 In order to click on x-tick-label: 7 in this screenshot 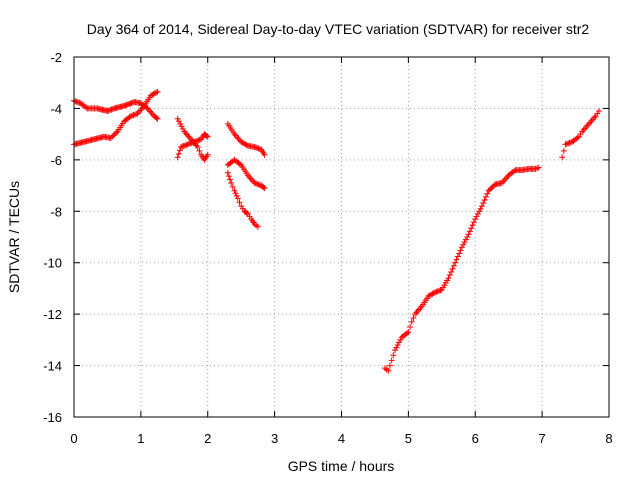, I will do `click(542, 438)`.